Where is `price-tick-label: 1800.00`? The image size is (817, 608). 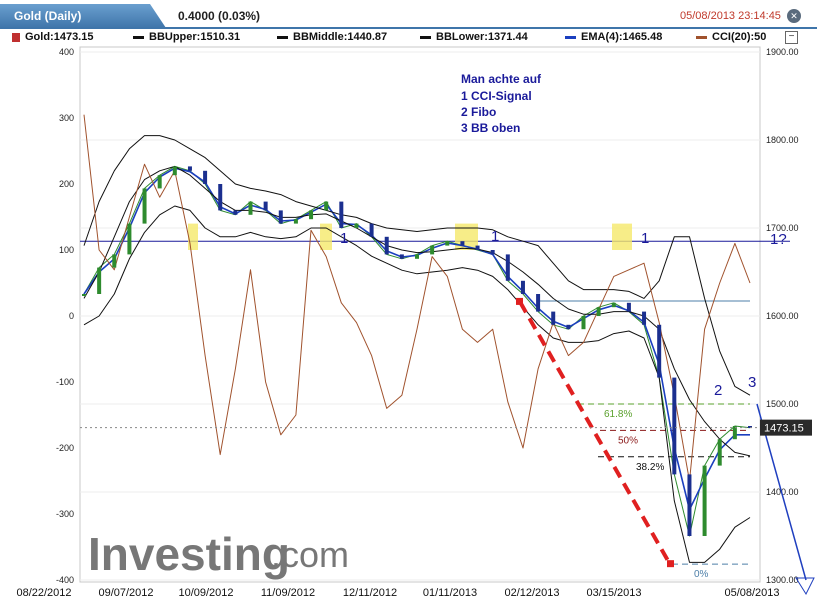
price-tick-label: 1800.00 is located at coordinates (782, 140).